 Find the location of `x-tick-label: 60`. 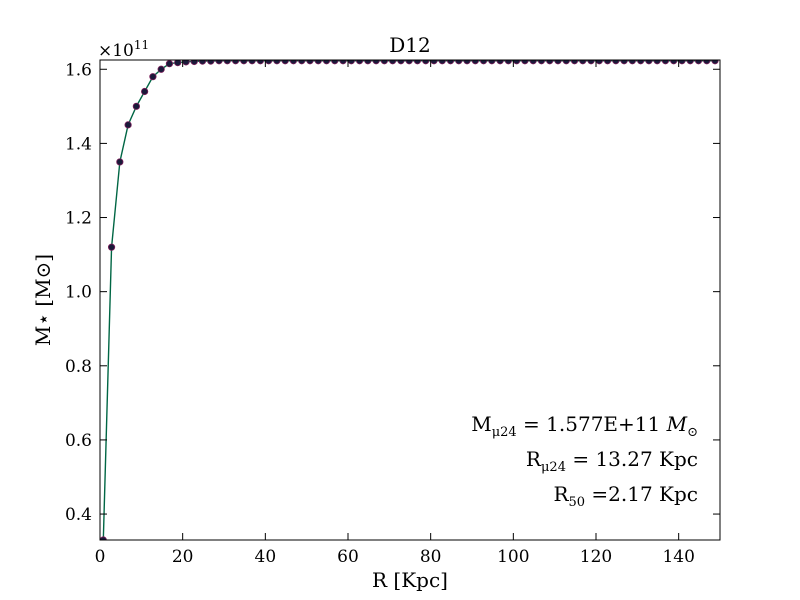

x-tick-label: 60 is located at coordinates (348, 557).